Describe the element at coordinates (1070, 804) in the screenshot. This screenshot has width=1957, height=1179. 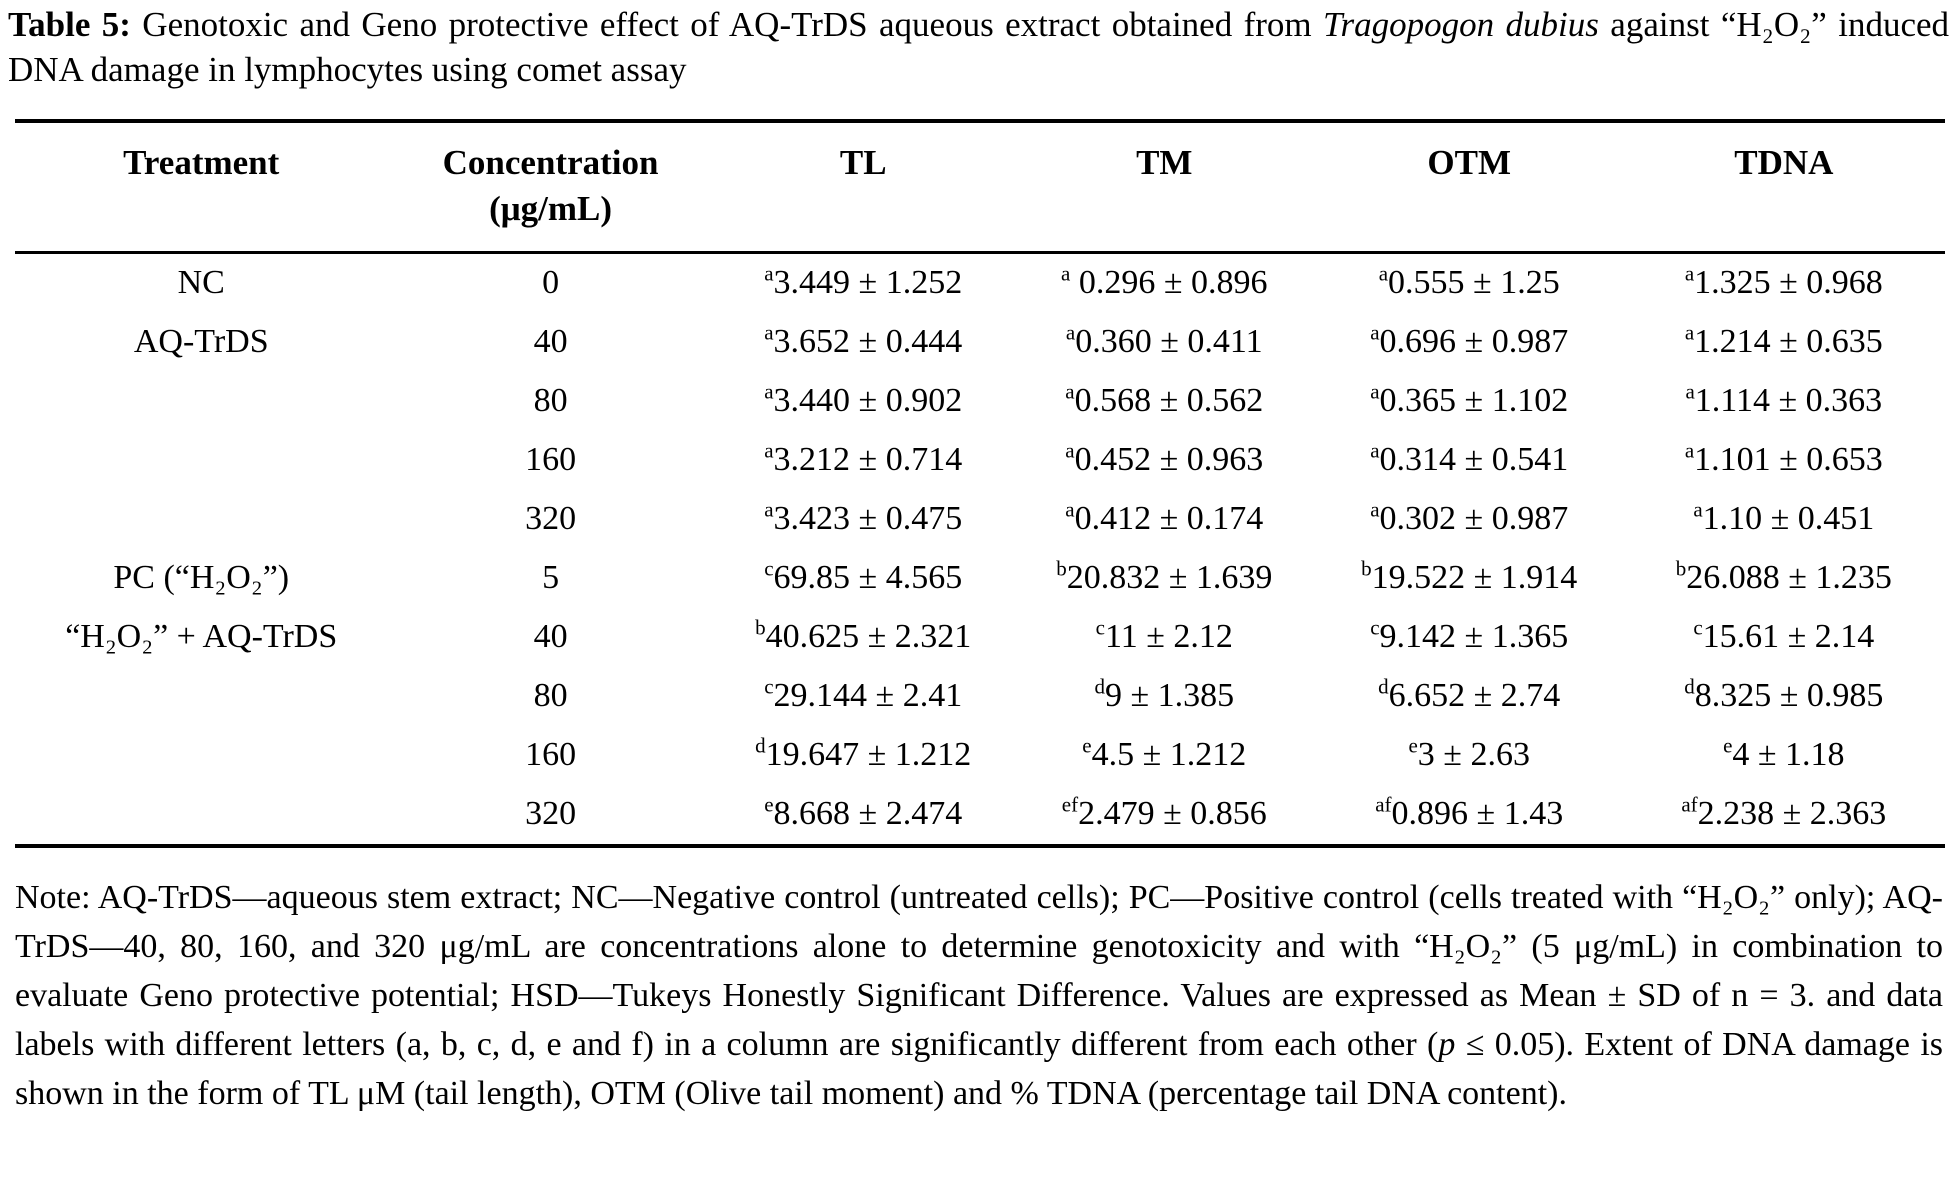
I see `significance-superscript: ef` at that location.